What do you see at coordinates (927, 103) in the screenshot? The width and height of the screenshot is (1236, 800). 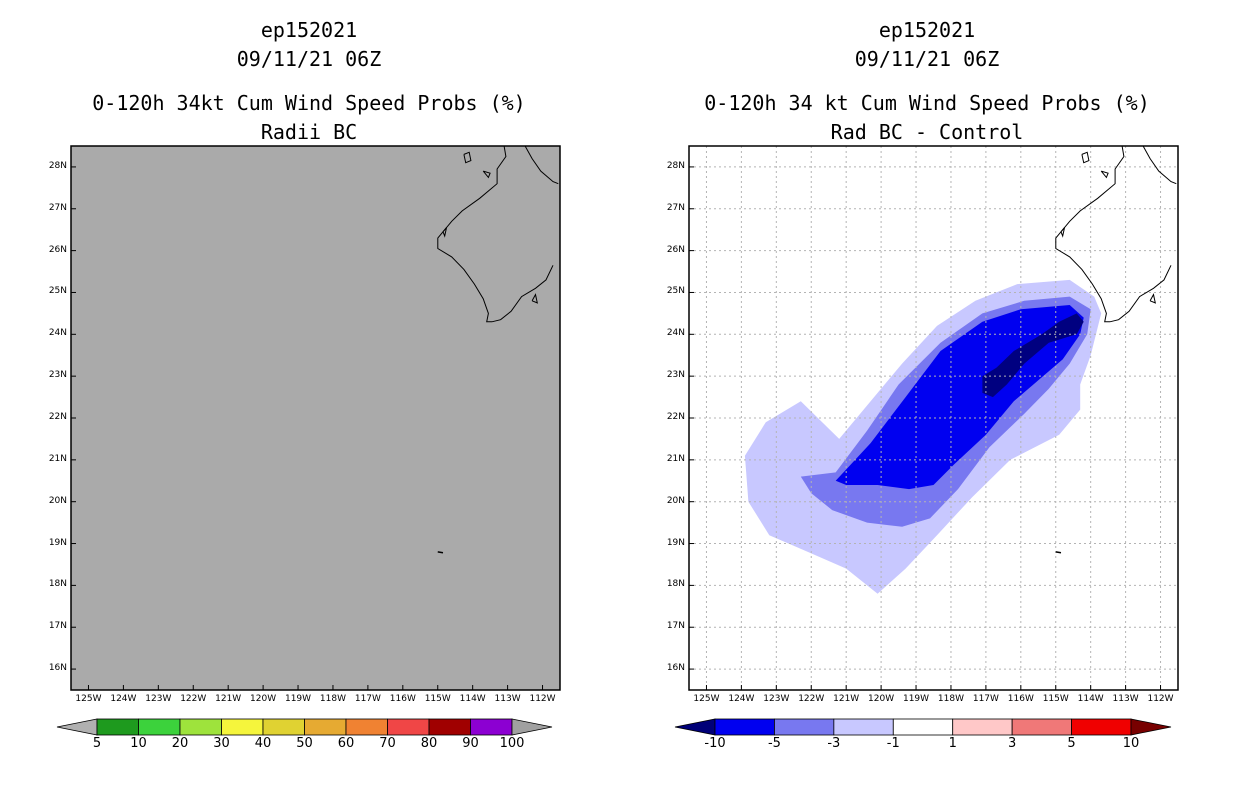 I see `chart-title-line-3: 0-120h 34 kt Cum Wind Speed Probs (%)` at bounding box center [927, 103].